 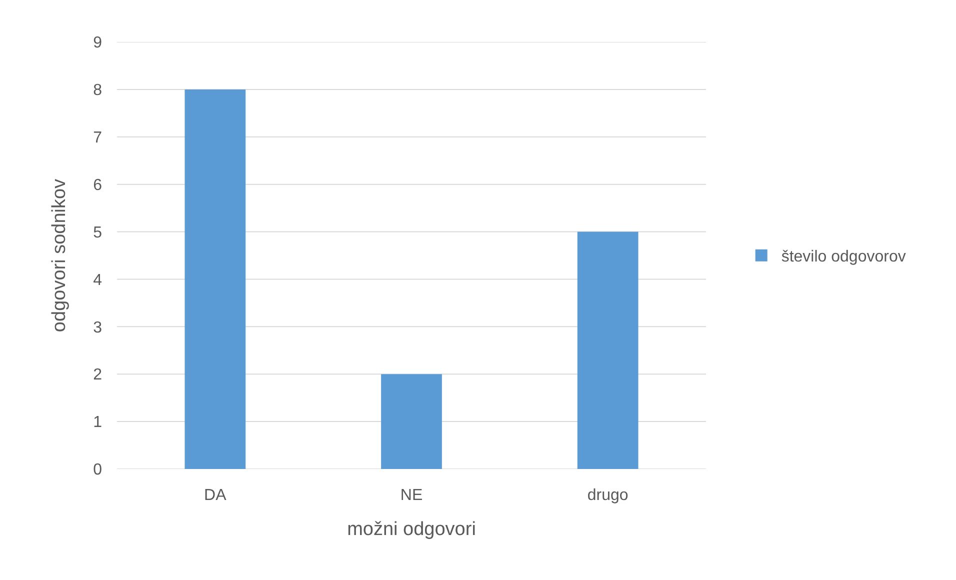 What do you see at coordinates (97, 280) in the screenshot?
I see `y-tick-label: 4` at bounding box center [97, 280].